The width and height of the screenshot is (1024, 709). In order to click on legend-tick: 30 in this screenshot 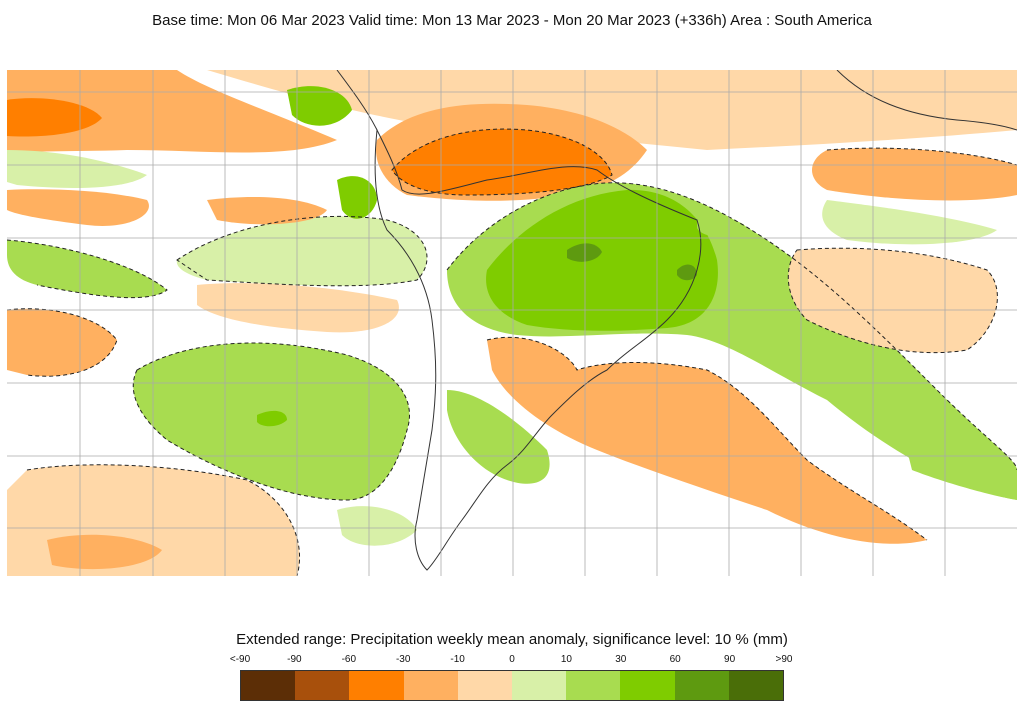, I will do `click(621, 659)`.